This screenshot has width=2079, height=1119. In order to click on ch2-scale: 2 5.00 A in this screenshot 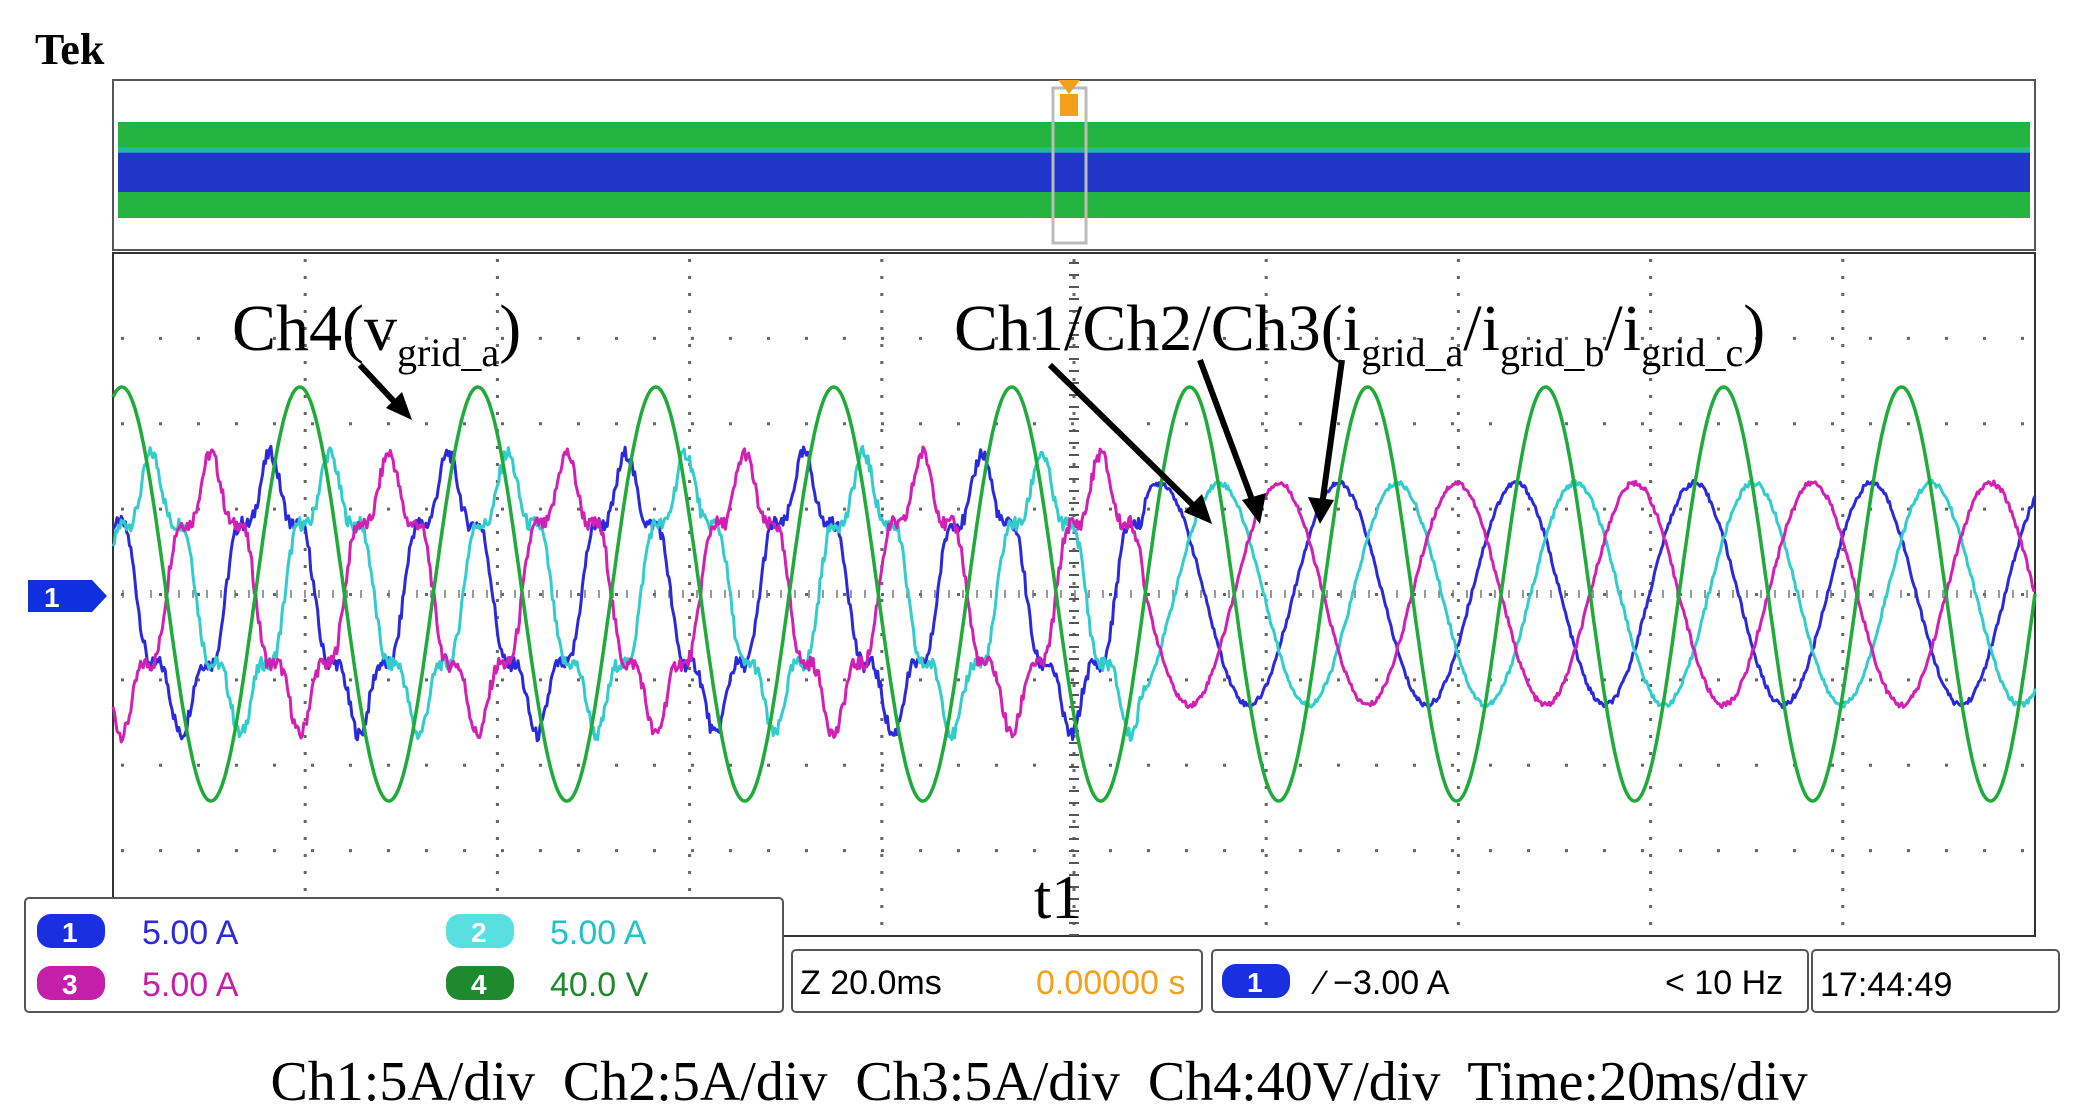, I will do `click(546, 933)`.